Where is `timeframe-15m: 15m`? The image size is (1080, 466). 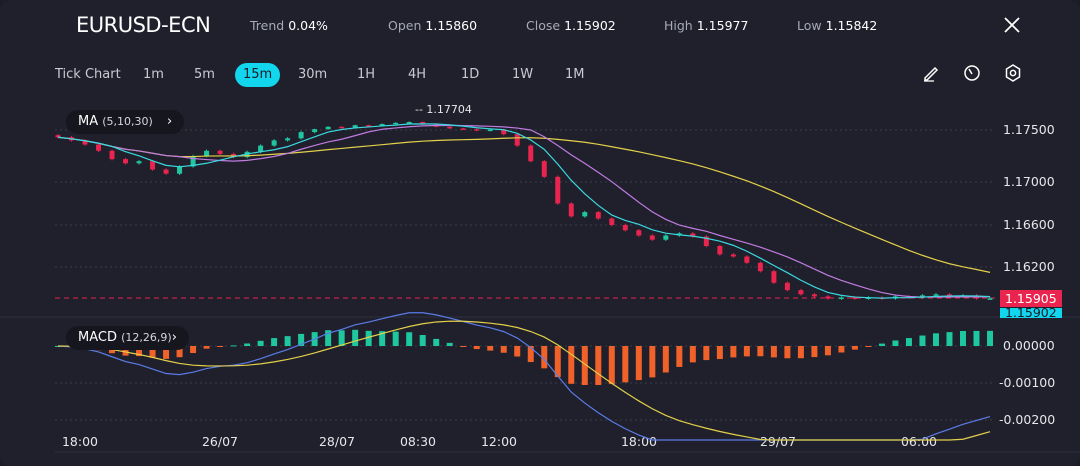 timeframe-15m: 15m is located at coordinates (258, 75).